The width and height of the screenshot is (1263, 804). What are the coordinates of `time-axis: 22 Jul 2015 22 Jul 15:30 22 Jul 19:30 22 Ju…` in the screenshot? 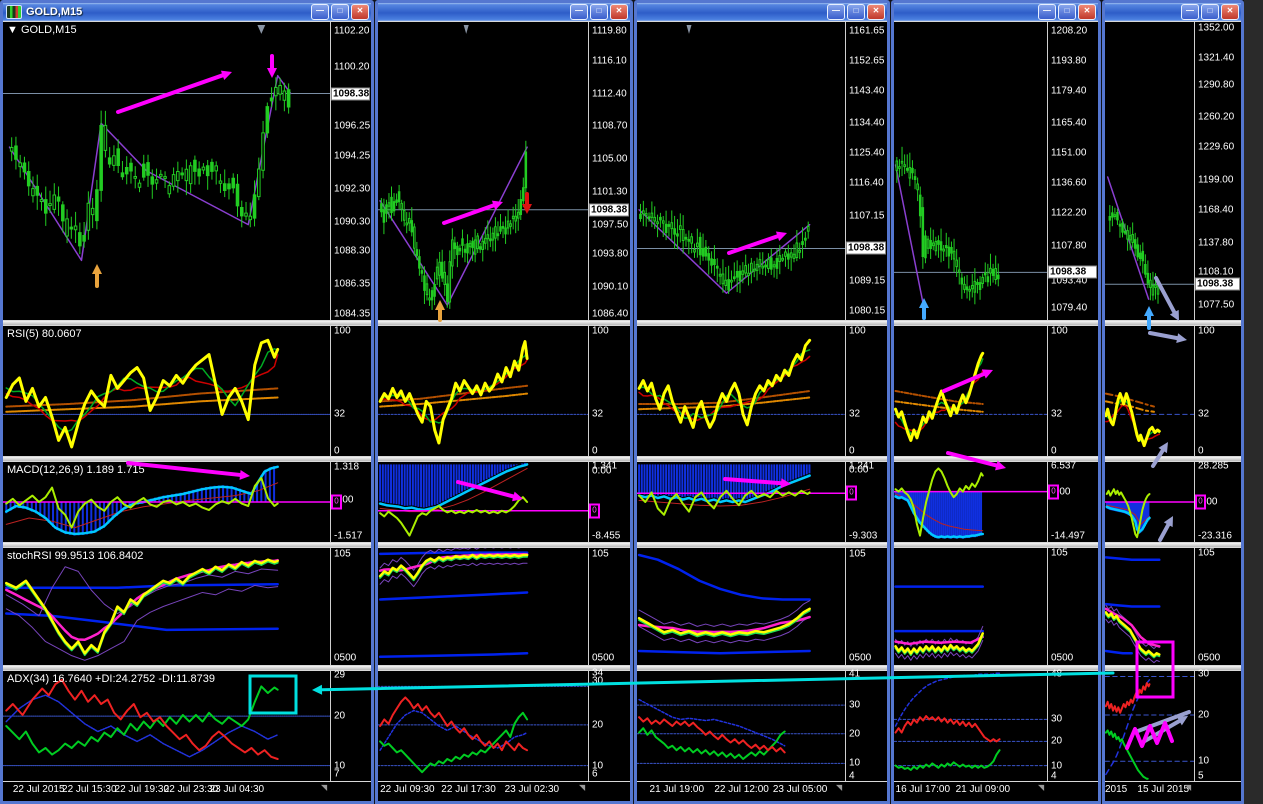 It's located at (187, 790).